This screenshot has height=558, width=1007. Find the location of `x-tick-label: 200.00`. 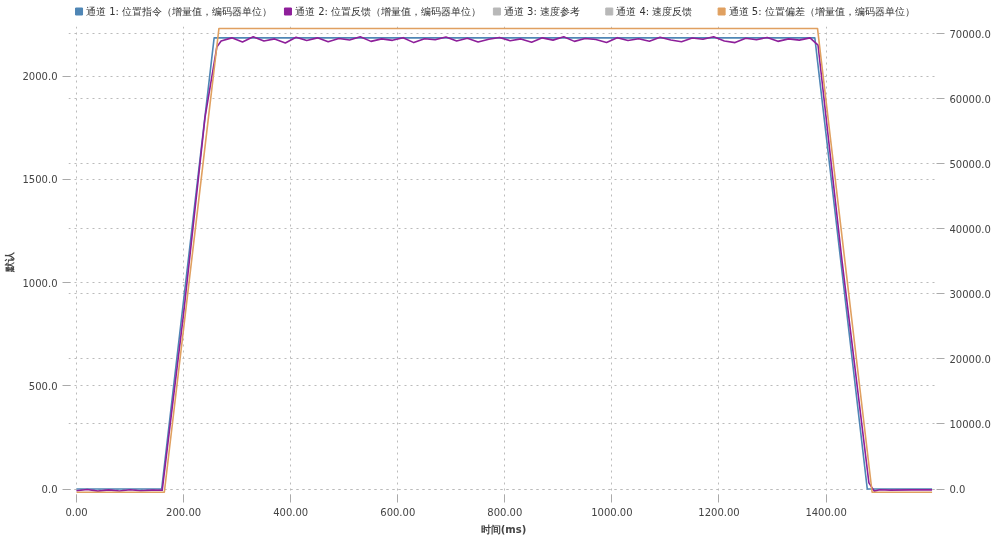

x-tick-label: 200.00 is located at coordinates (184, 512).